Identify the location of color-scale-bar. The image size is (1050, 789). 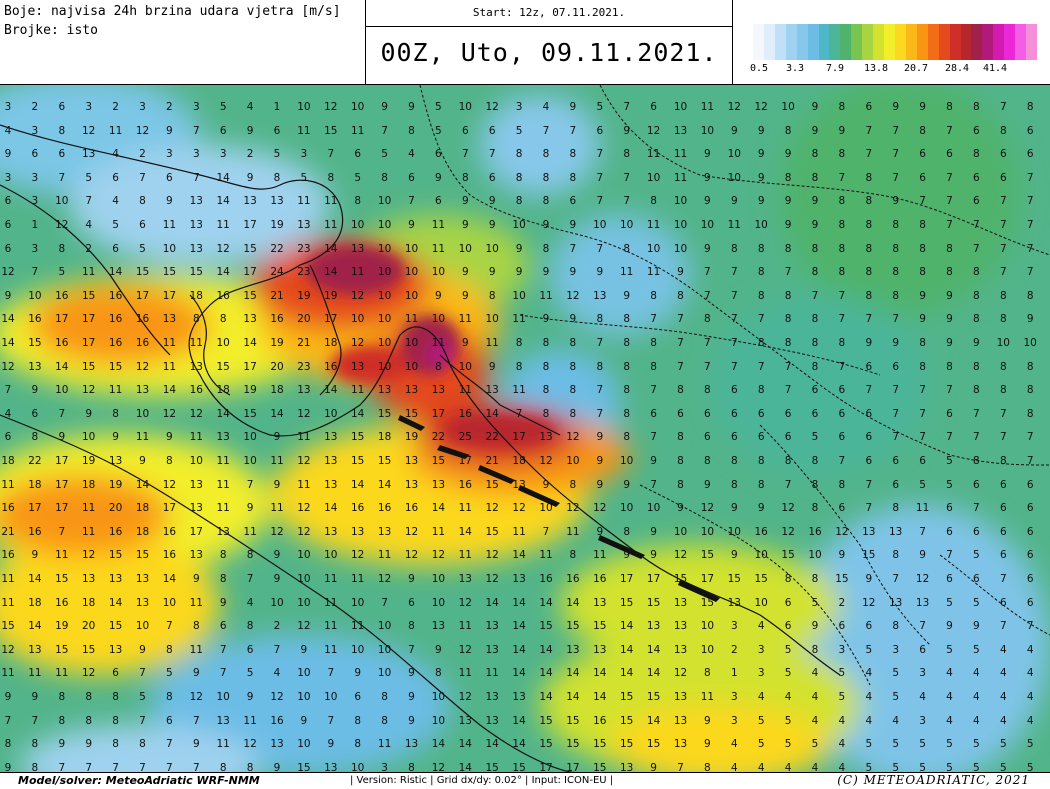
(895, 42).